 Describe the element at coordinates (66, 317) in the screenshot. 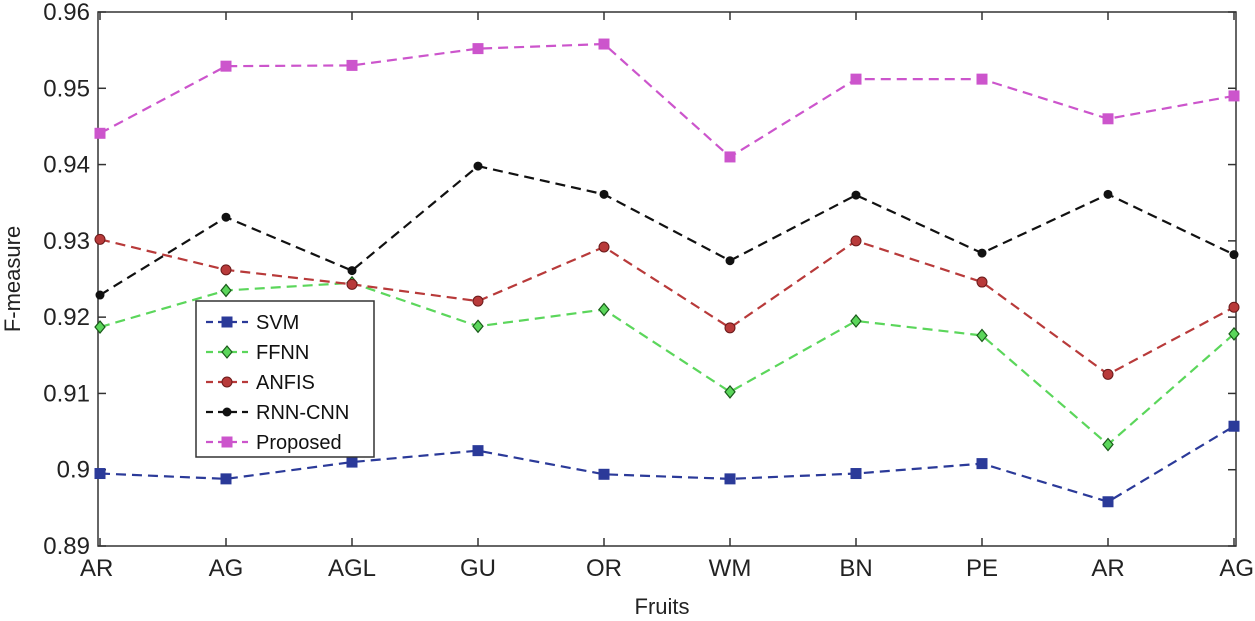

I see `y-tick-label: 0.92` at that location.